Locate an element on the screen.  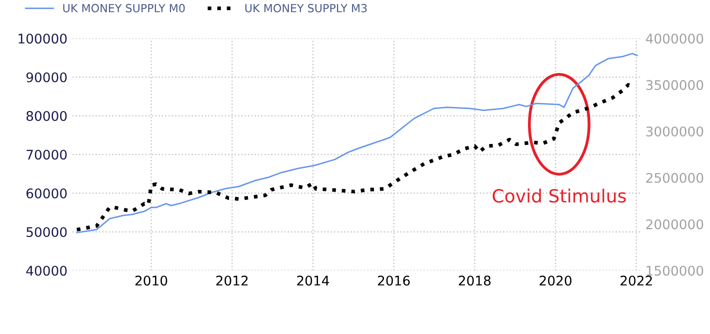
y2-tick-label: 2000000 is located at coordinates (675, 224).